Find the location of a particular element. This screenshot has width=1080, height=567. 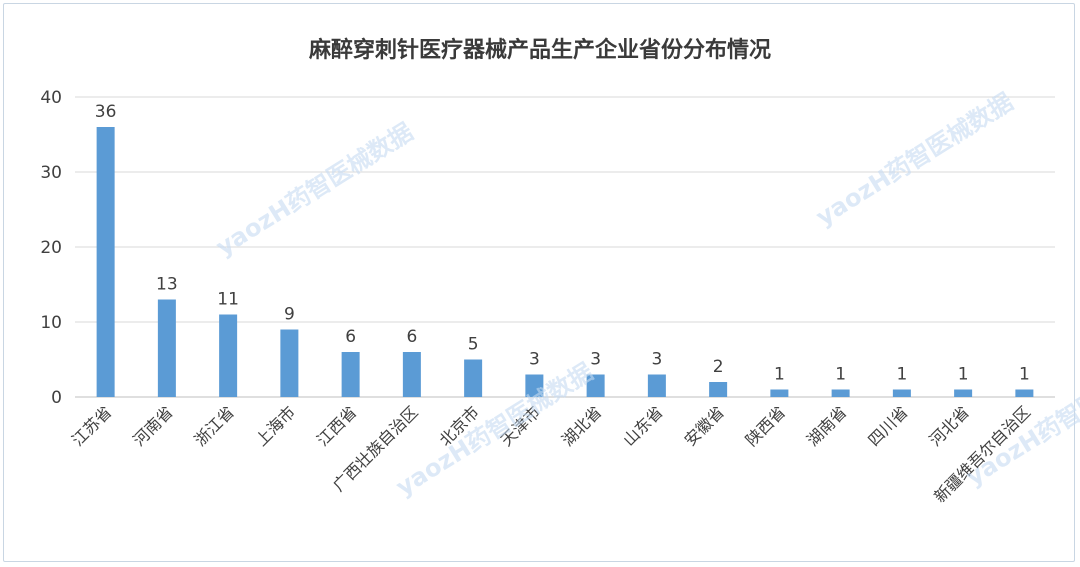

category-label: 山东省 is located at coordinates (642, 425).